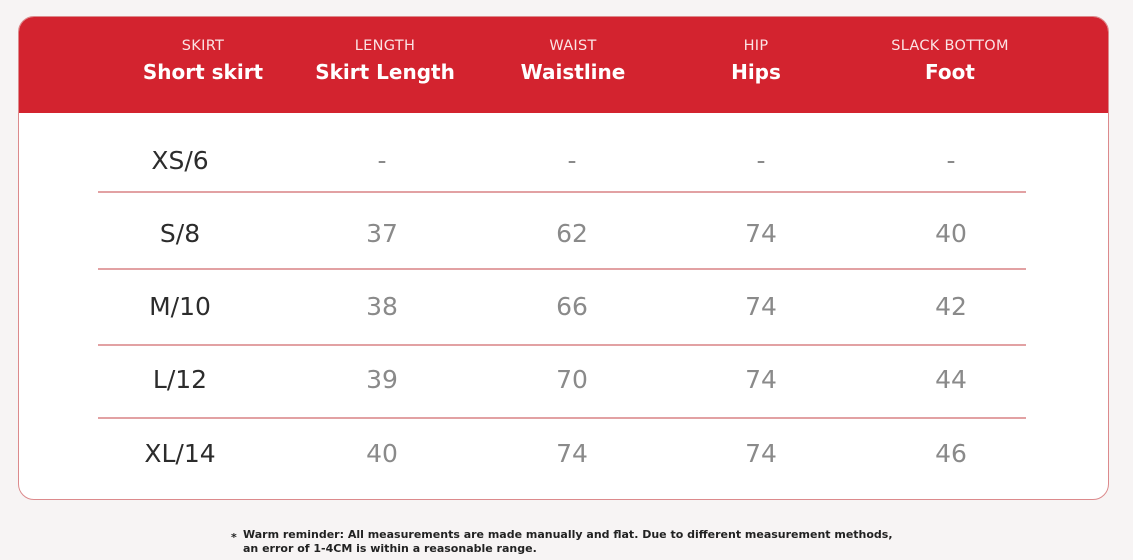 The width and height of the screenshot is (1133, 560). I want to click on waist-value: -, so click(572, 160).